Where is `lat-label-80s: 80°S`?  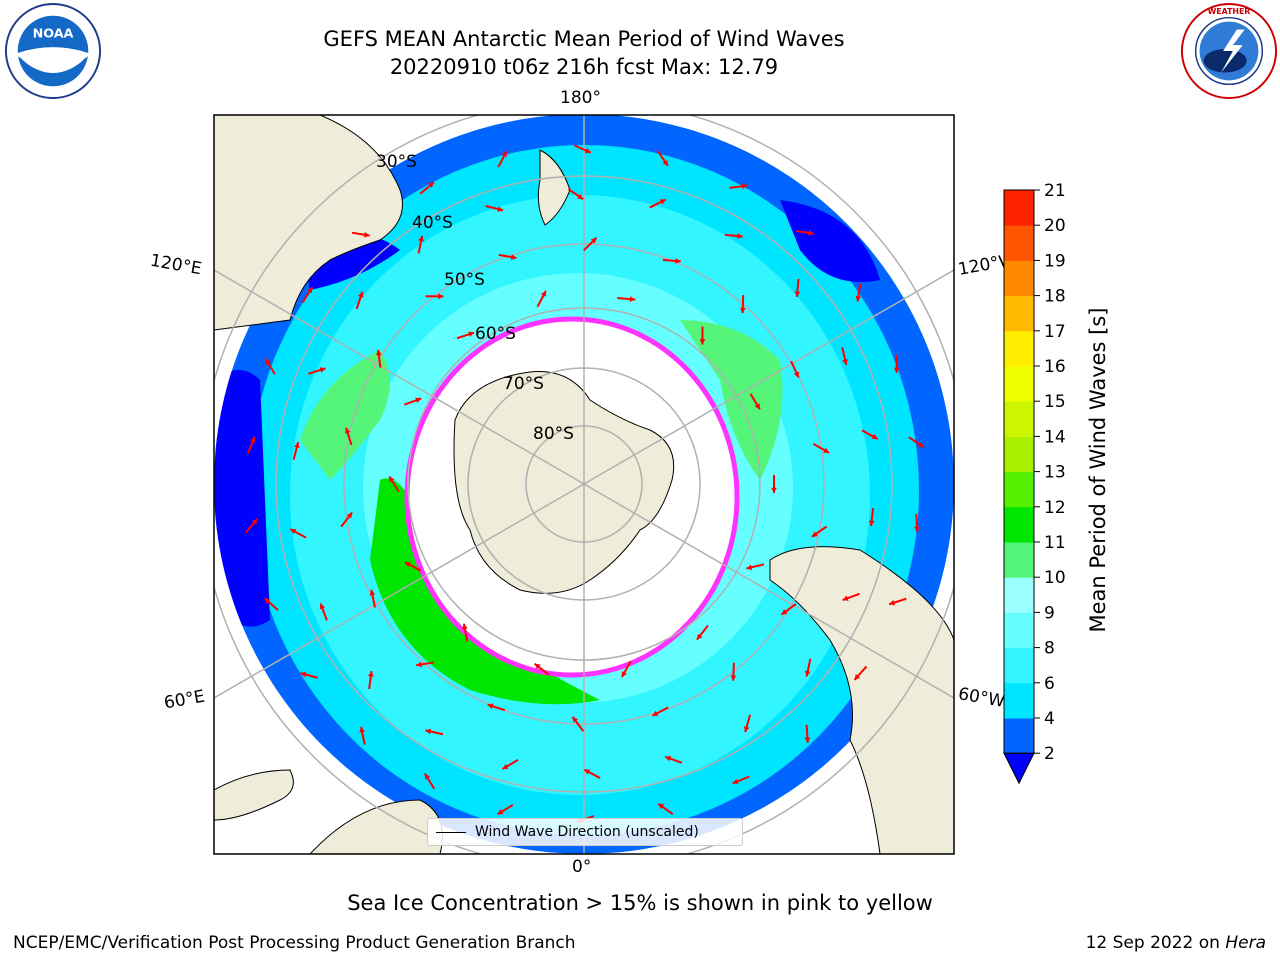 lat-label-80s: 80°S is located at coordinates (553, 434).